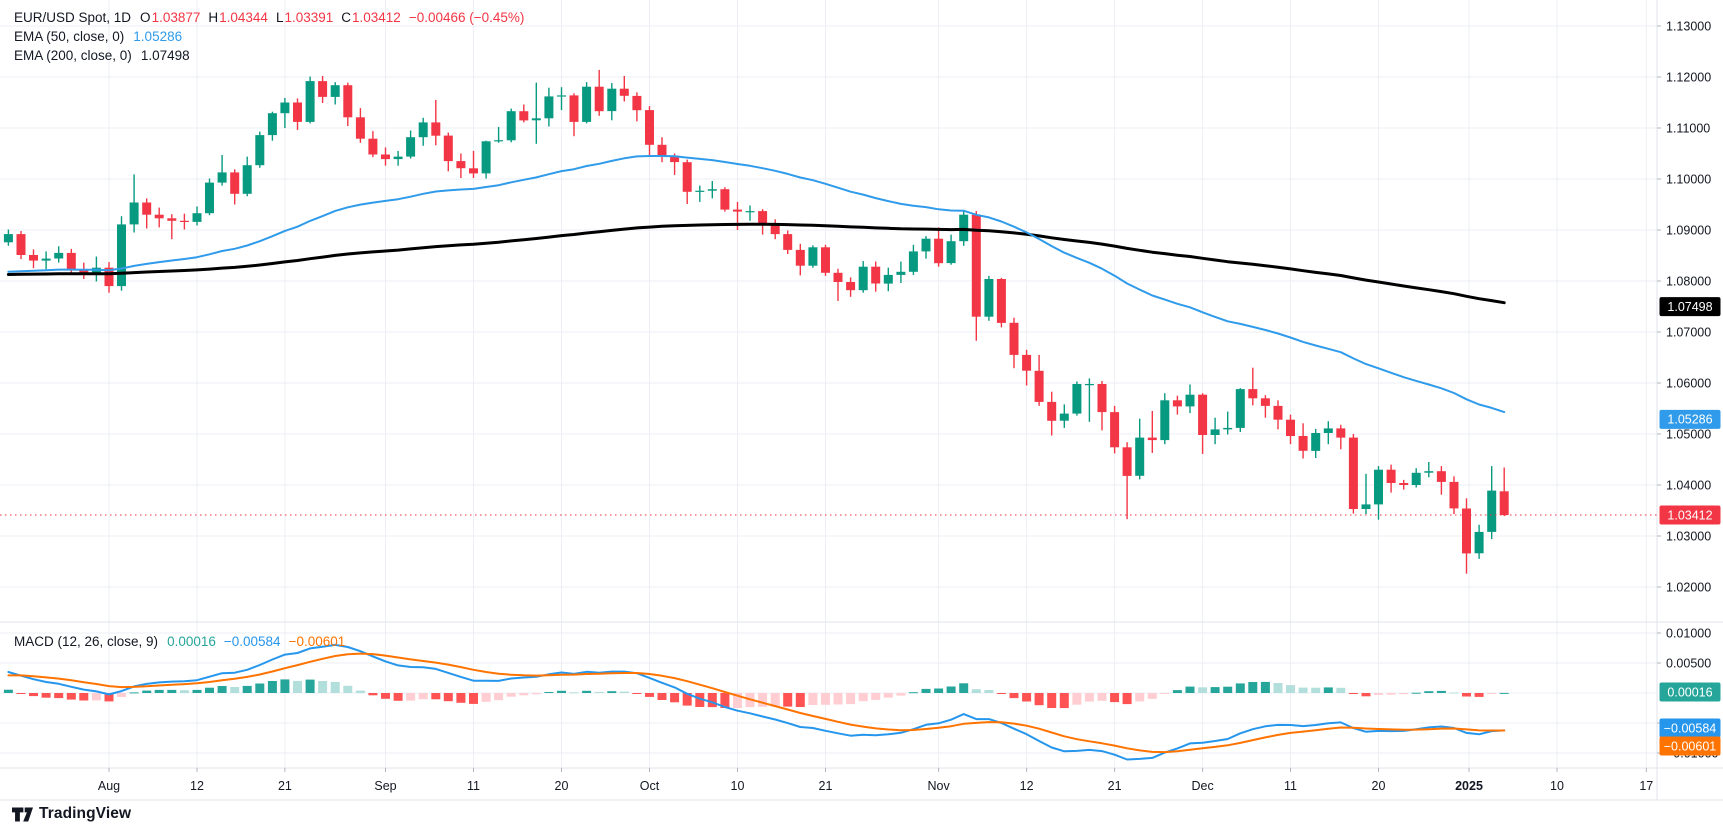 This screenshot has height=835, width=1723. What do you see at coordinates (756, 263) in the screenshot?
I see `ema200-line` at bounding box center [756, 263].